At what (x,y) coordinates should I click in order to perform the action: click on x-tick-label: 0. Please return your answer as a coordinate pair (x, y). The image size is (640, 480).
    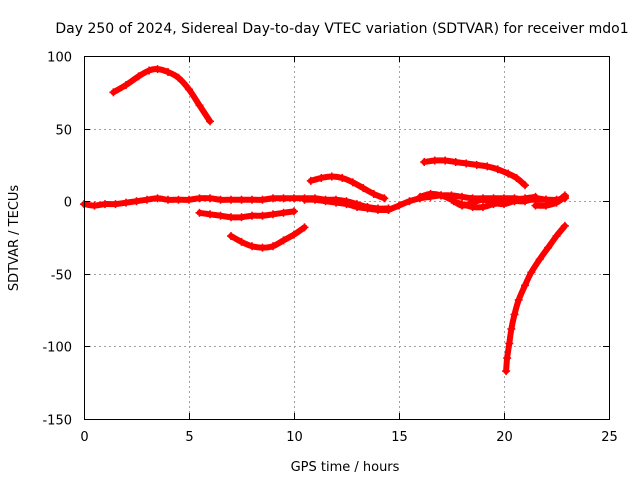
    Looking at the image, I should click on (84, 437).